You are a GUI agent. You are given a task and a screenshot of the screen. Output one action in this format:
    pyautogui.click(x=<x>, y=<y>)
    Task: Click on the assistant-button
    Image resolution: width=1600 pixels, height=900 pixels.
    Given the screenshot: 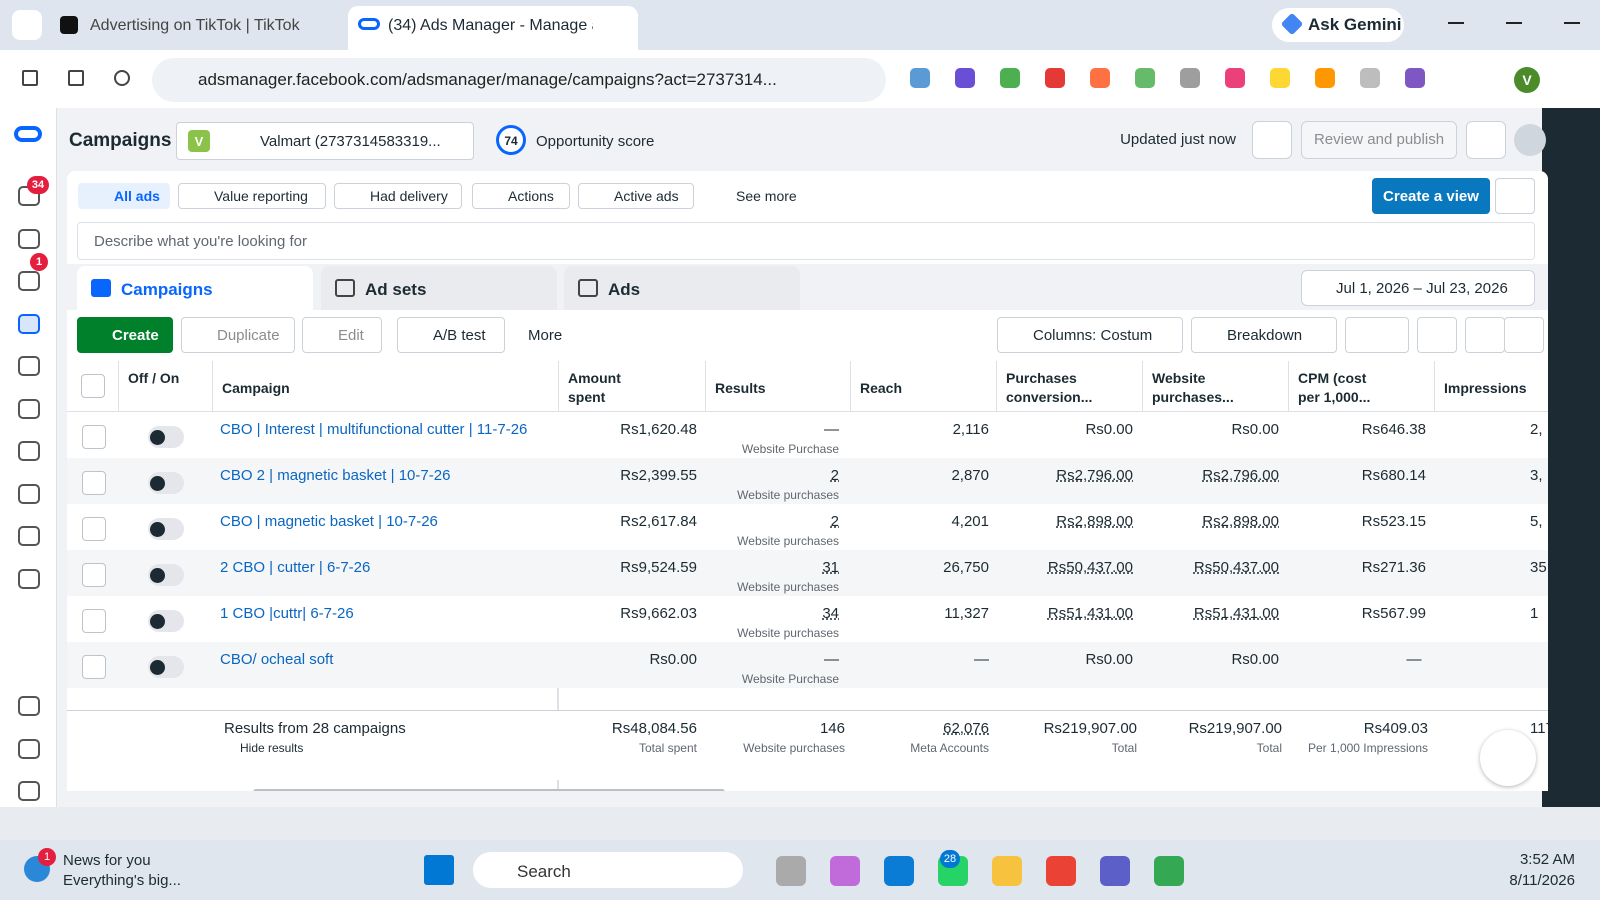 What is the action you would take?
    pyautogui.click(x=1508, y=758)
    